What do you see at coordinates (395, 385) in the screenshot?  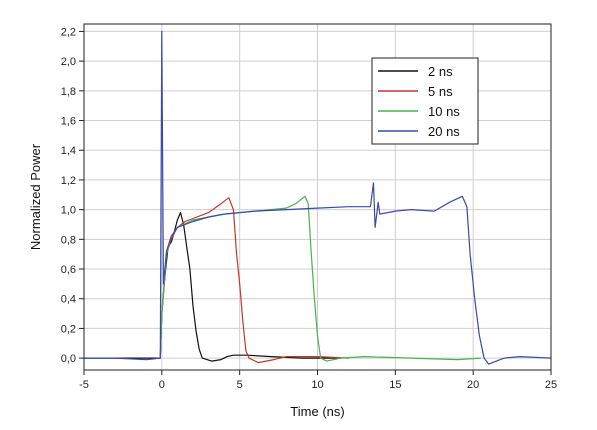 I see `x-tick-label: 15` at bounding box center [395, 385].